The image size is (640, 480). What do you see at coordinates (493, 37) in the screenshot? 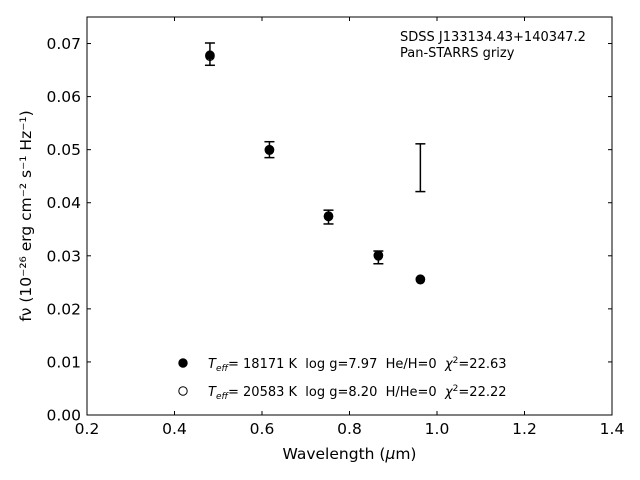
I see `annotation-object-name: SDSS J133134.43+140347.2` at bounding box center [493, 37].